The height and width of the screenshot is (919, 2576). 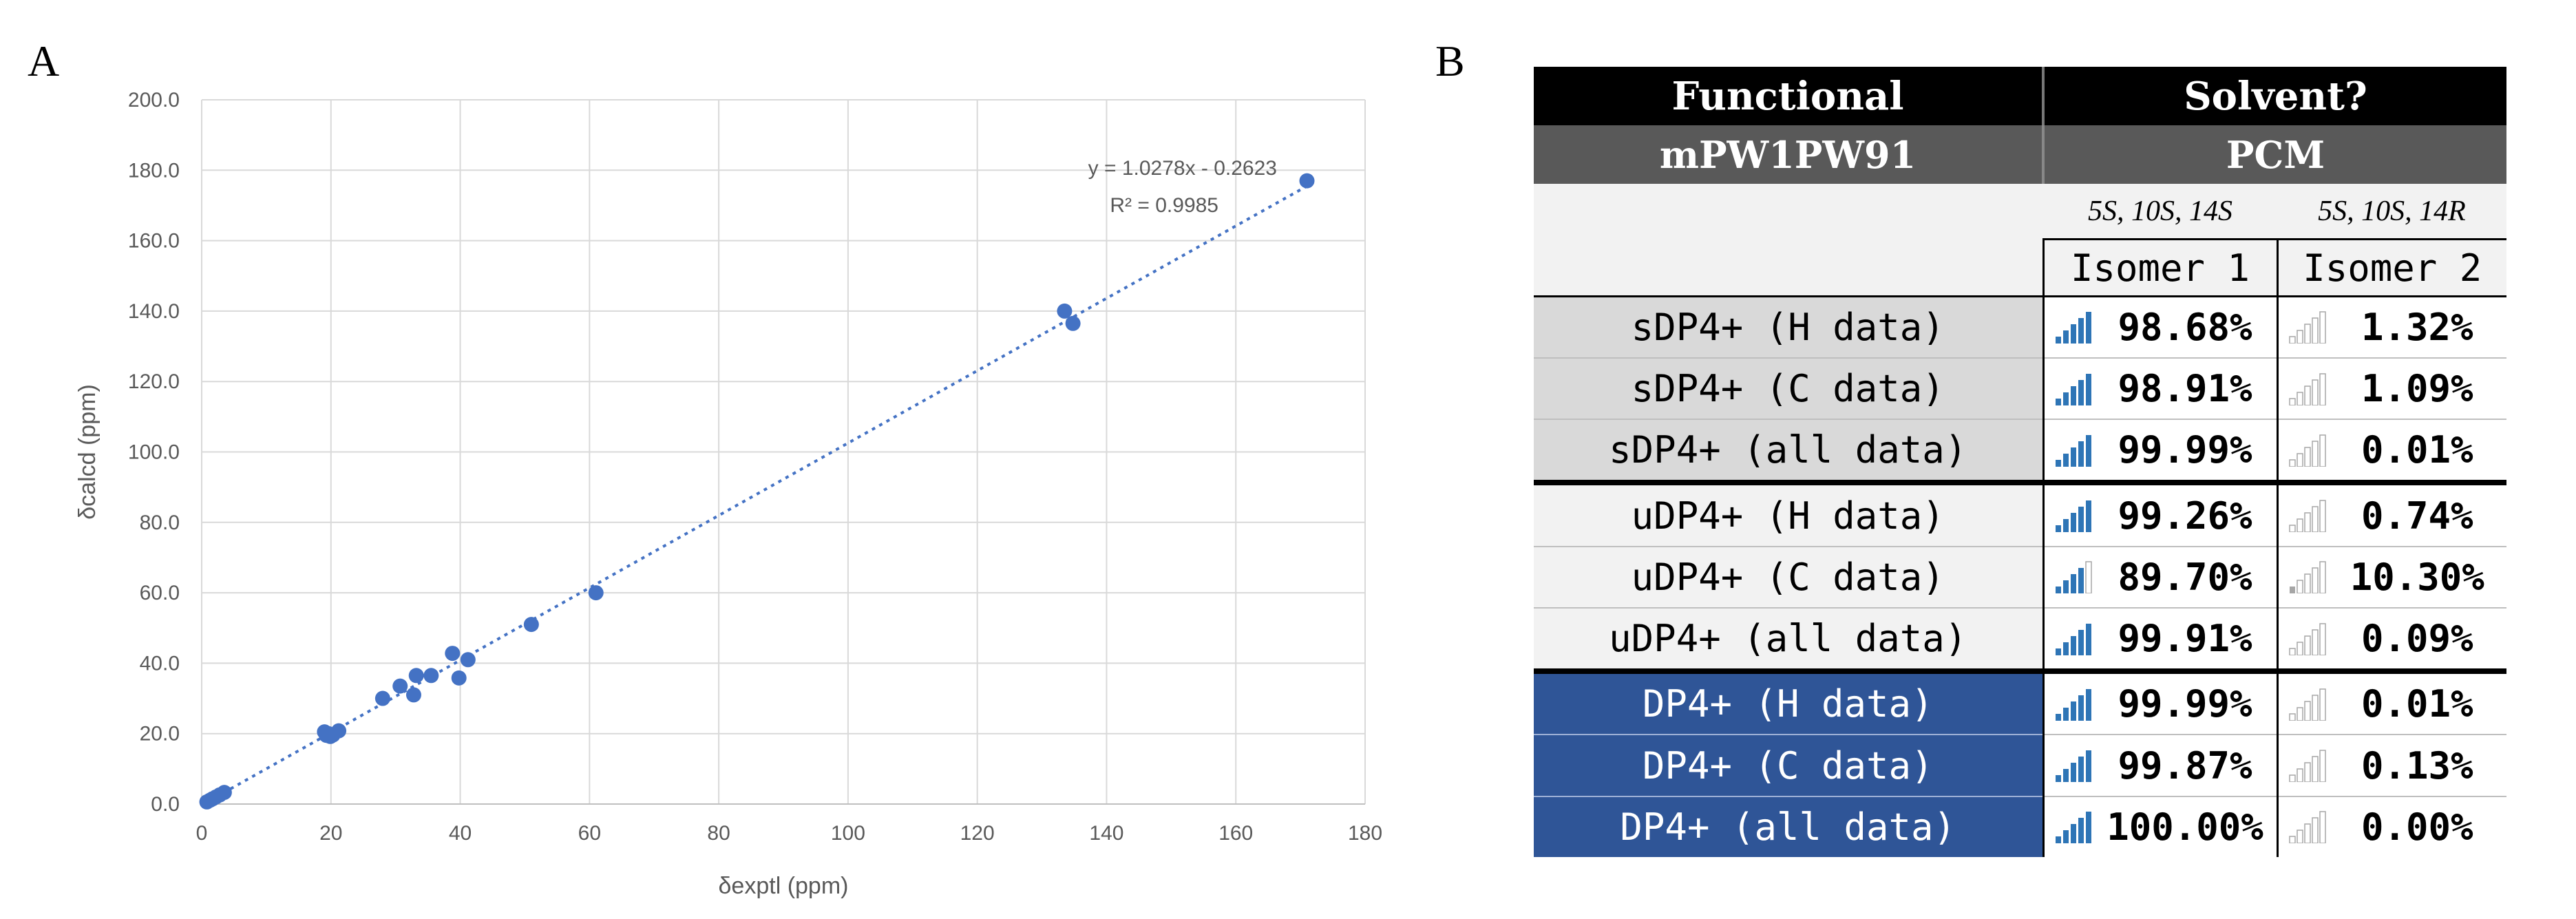 What do you see at coordinates (2185, 827) in the screenshot?
I see `probability-value: 100.00%` at bounding box center [2185, 827].